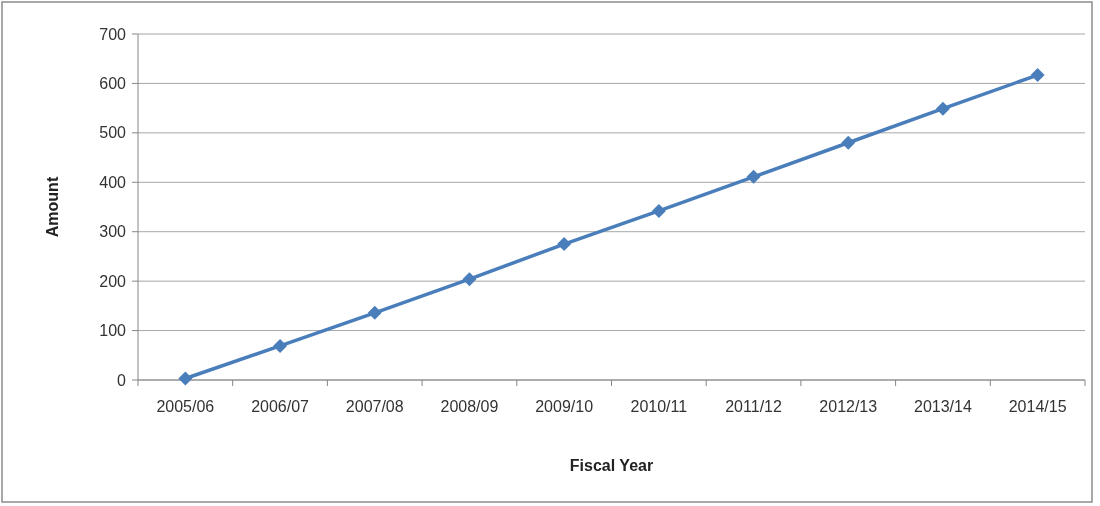 The height and width of the screenshot is (506, 1100). I want to click on y-tick-label: 300, so click(113, 232).